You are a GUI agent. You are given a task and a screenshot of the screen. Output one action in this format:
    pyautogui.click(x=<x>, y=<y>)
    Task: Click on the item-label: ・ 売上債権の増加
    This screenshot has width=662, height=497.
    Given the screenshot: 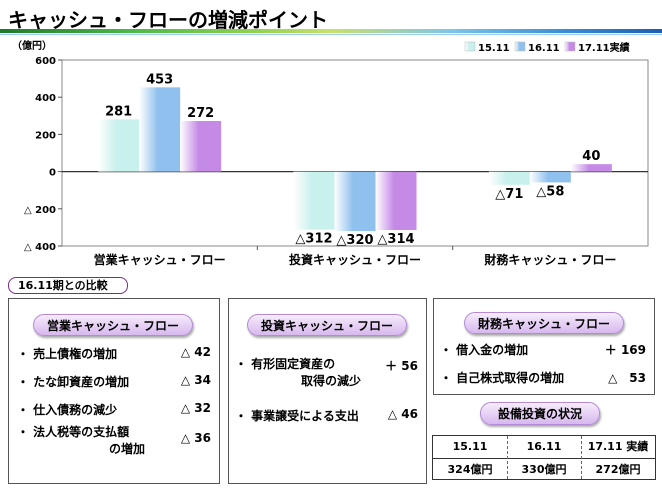 What is the action you would take?
    pyautogui.click(x=67, y=354)
    